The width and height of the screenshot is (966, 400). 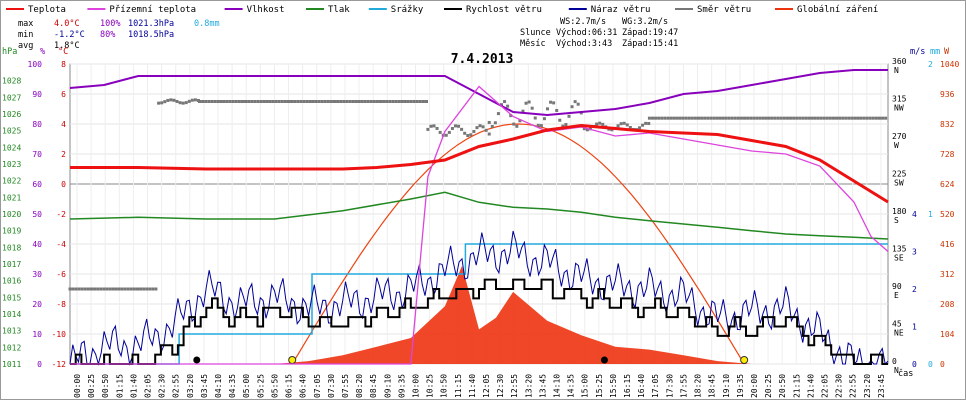 I want to click on tick-time: 01:40, so click(x=133, y=386).